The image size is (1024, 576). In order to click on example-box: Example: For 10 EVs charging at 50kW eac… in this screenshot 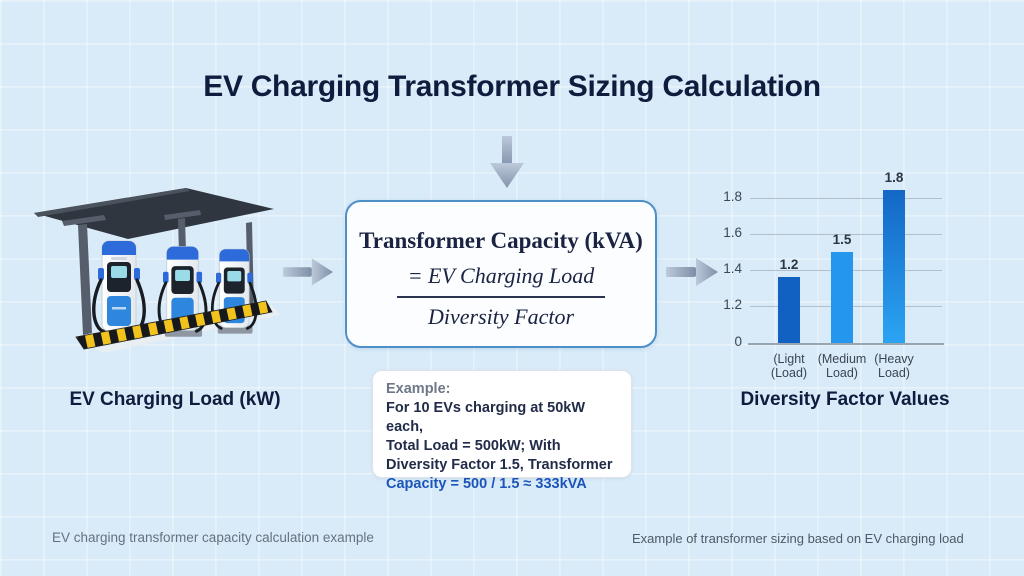, I will do `click(502, 431)`.